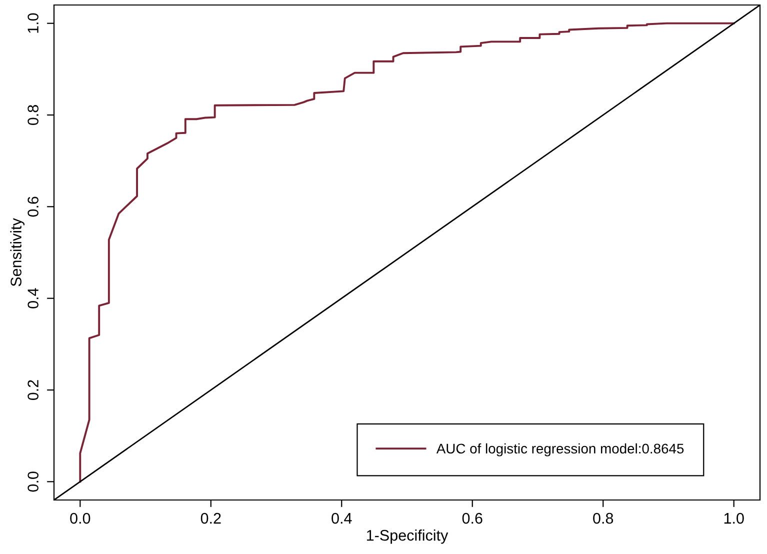  Describe the element at coordinates (17, 252) in the screenshot. I see `y-axis-title: Sensitivity` at that location.